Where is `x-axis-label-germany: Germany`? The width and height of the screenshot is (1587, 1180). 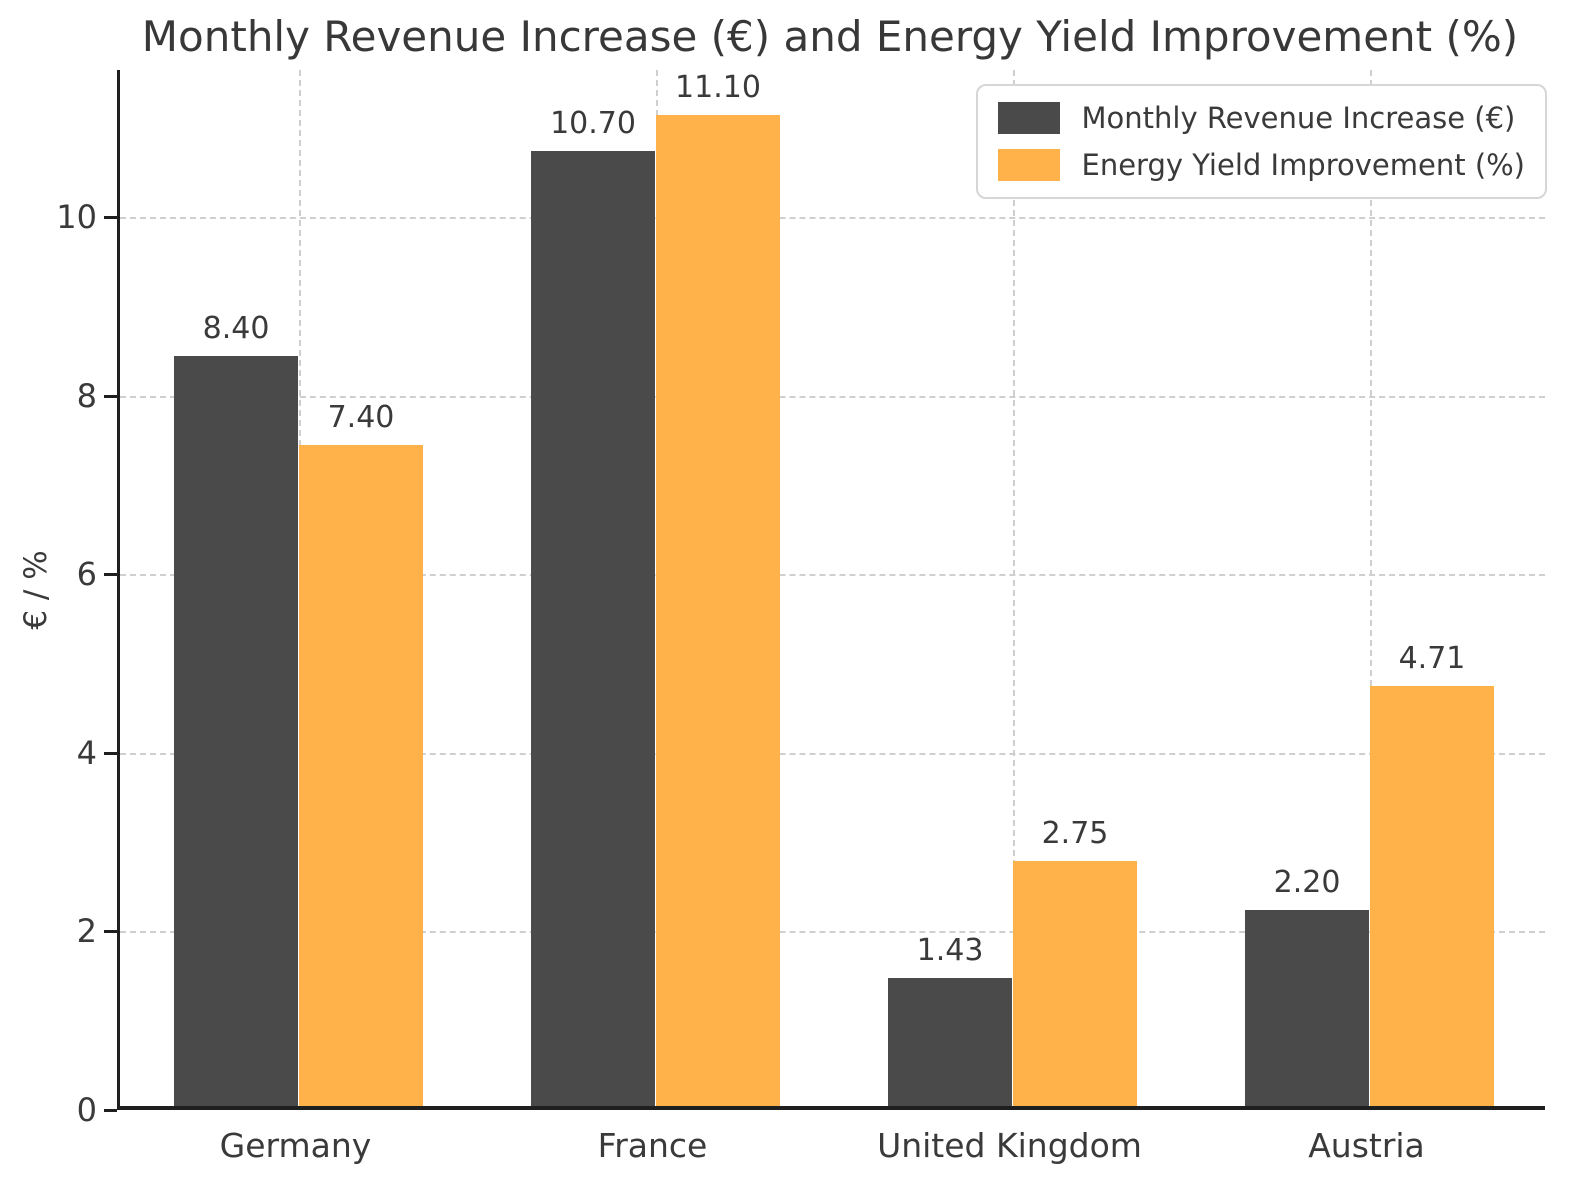
x-axis-label-germany: Germany is located at coordinates (295, 1145).